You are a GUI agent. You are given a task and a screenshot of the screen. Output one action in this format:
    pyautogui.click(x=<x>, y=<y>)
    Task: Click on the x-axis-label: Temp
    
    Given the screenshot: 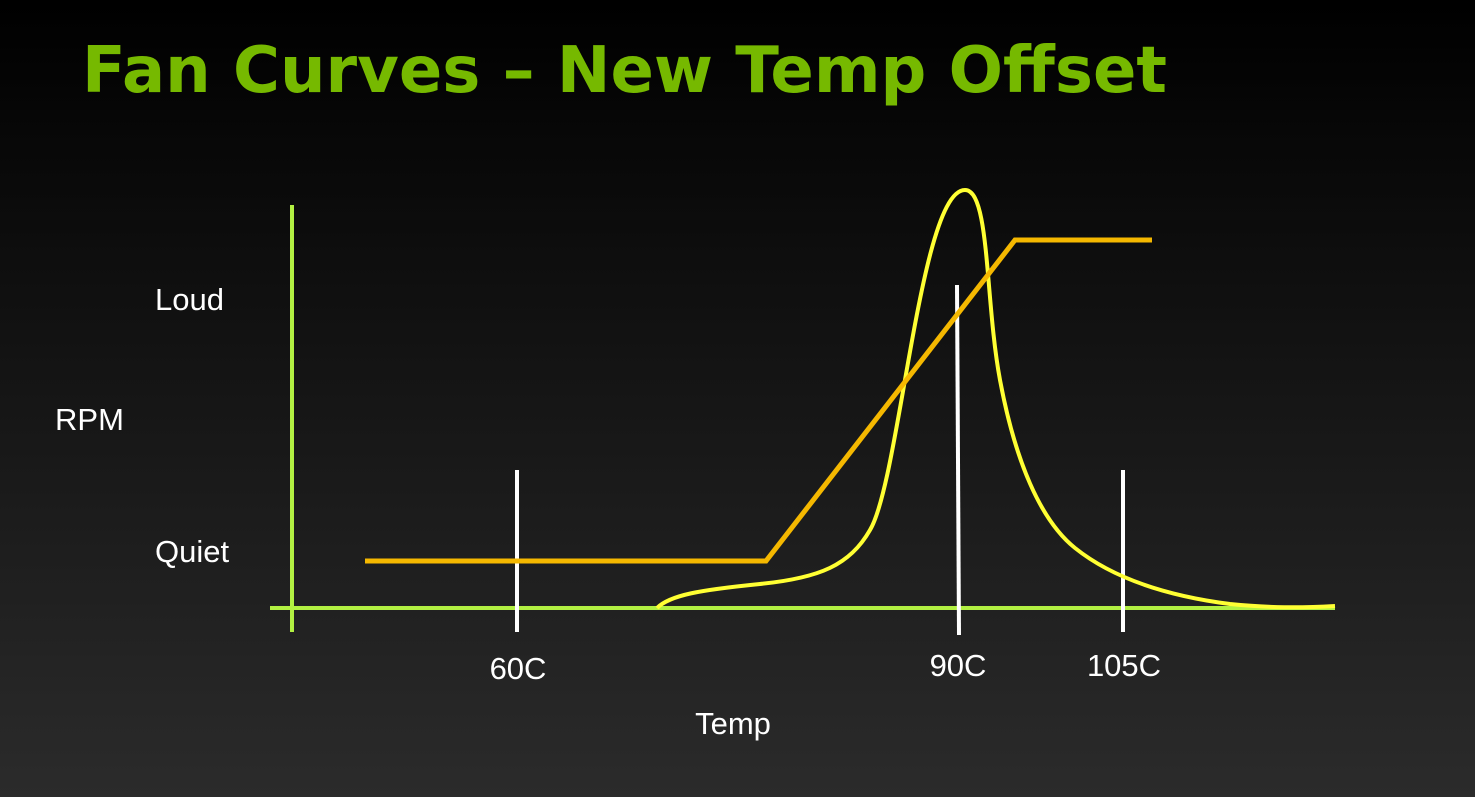 What is the action you would take?
    pyautogui.click(x=733, y=723)
    